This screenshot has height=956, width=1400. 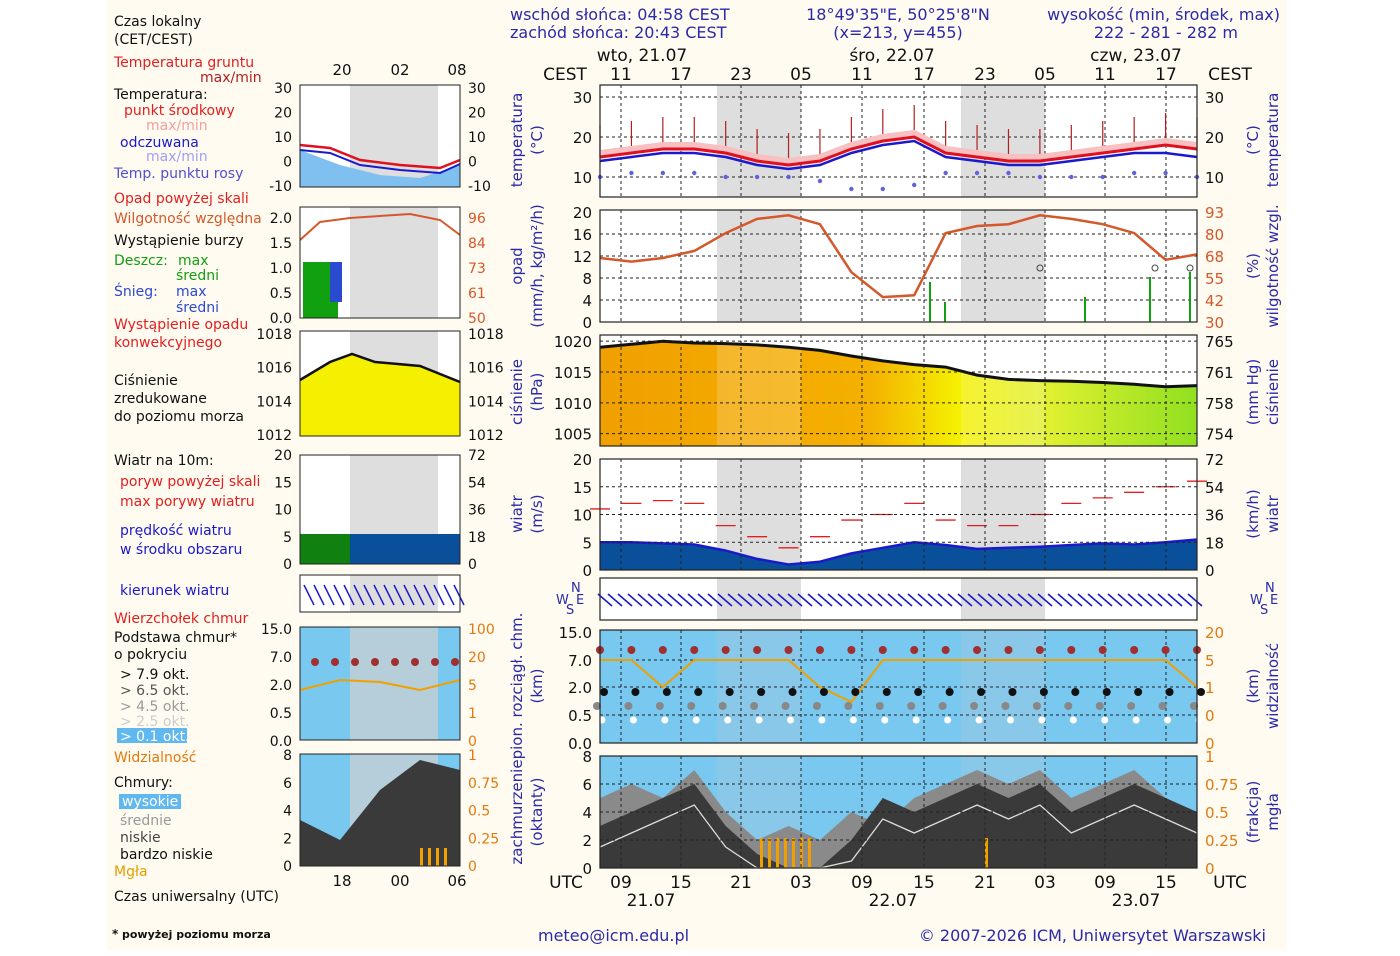 I want to click on wind-speed-line, so click(x=899, y=552).